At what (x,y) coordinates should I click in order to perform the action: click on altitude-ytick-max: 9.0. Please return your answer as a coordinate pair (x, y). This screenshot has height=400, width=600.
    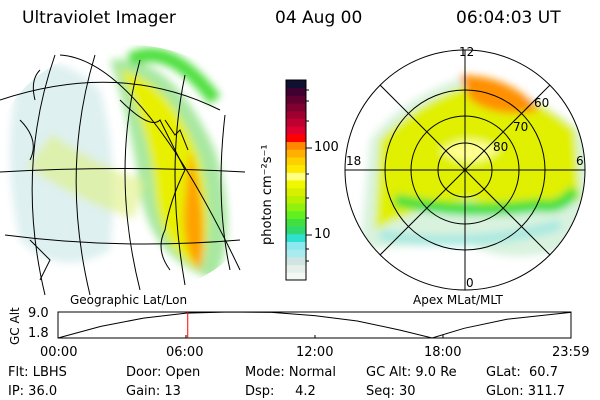
    Looking at the image, I should click on (38, 313).